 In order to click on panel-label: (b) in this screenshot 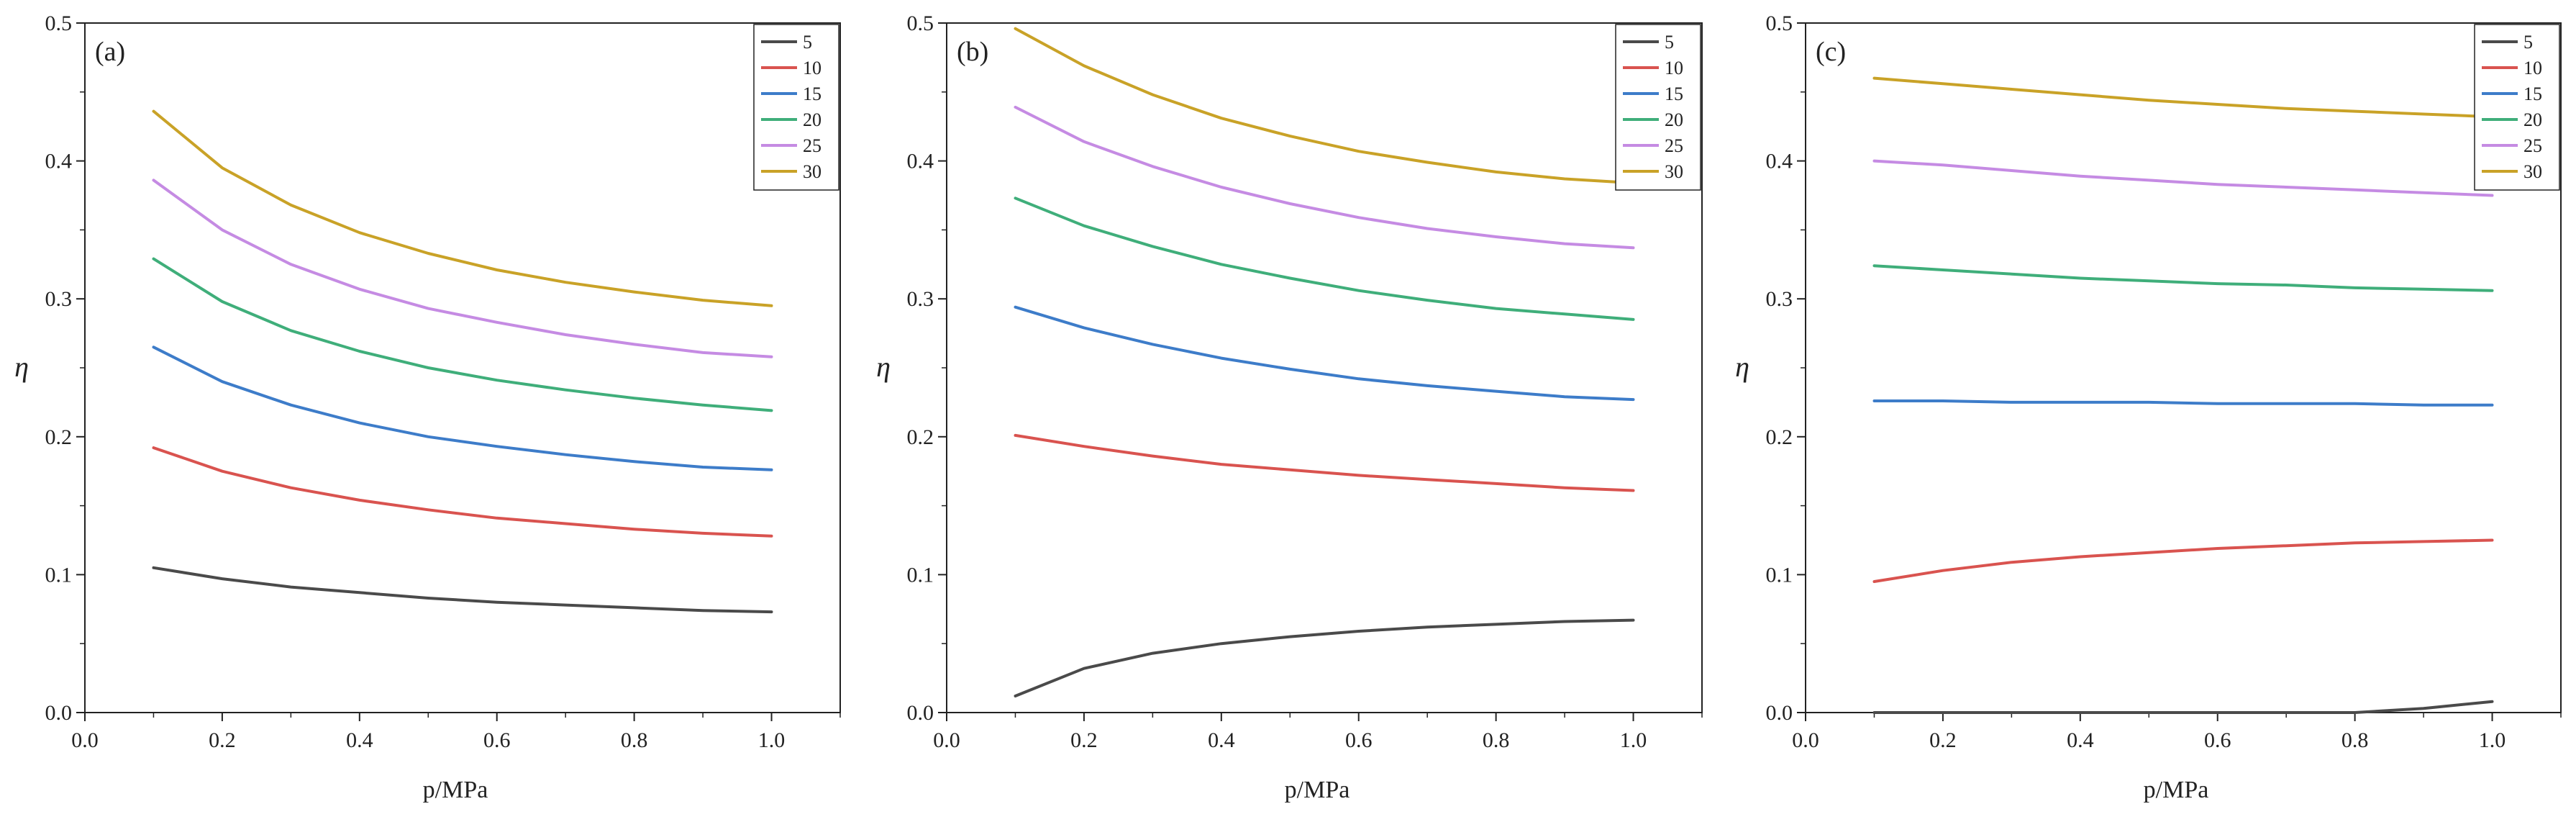, I will do `click(973, 52)`.